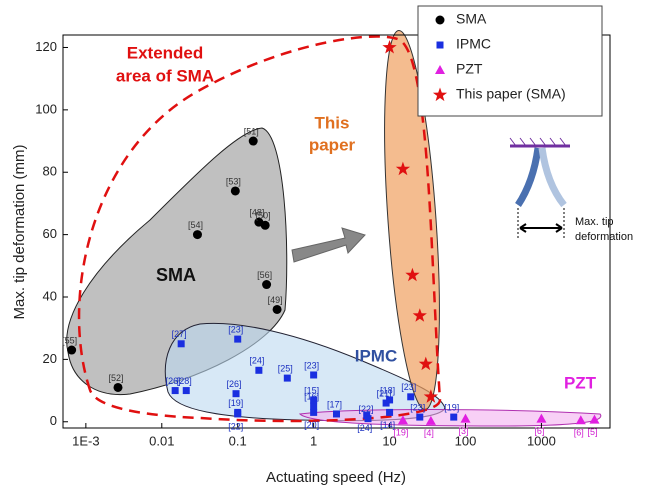 This screenshot has width=649, height=494. Describe the element at coordinates (389, 440) in the screenshot. I see `x-tick-label: 10` at that location.